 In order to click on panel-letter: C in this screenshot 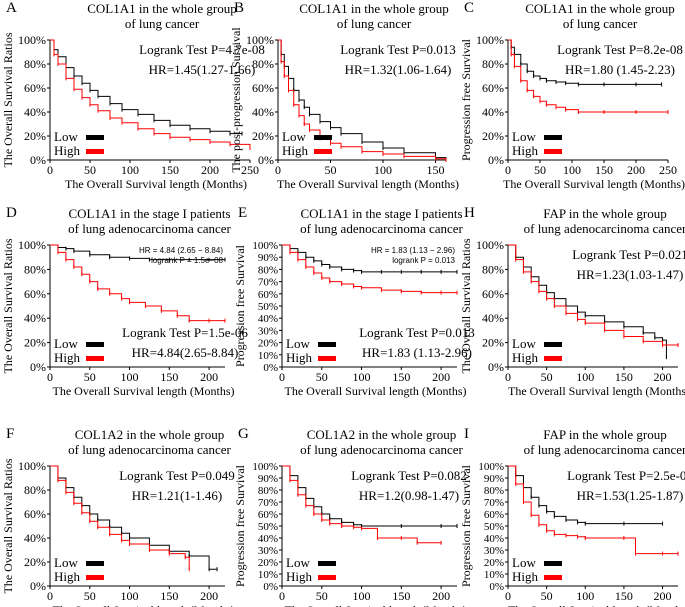, I will do `click(469, 8)`.